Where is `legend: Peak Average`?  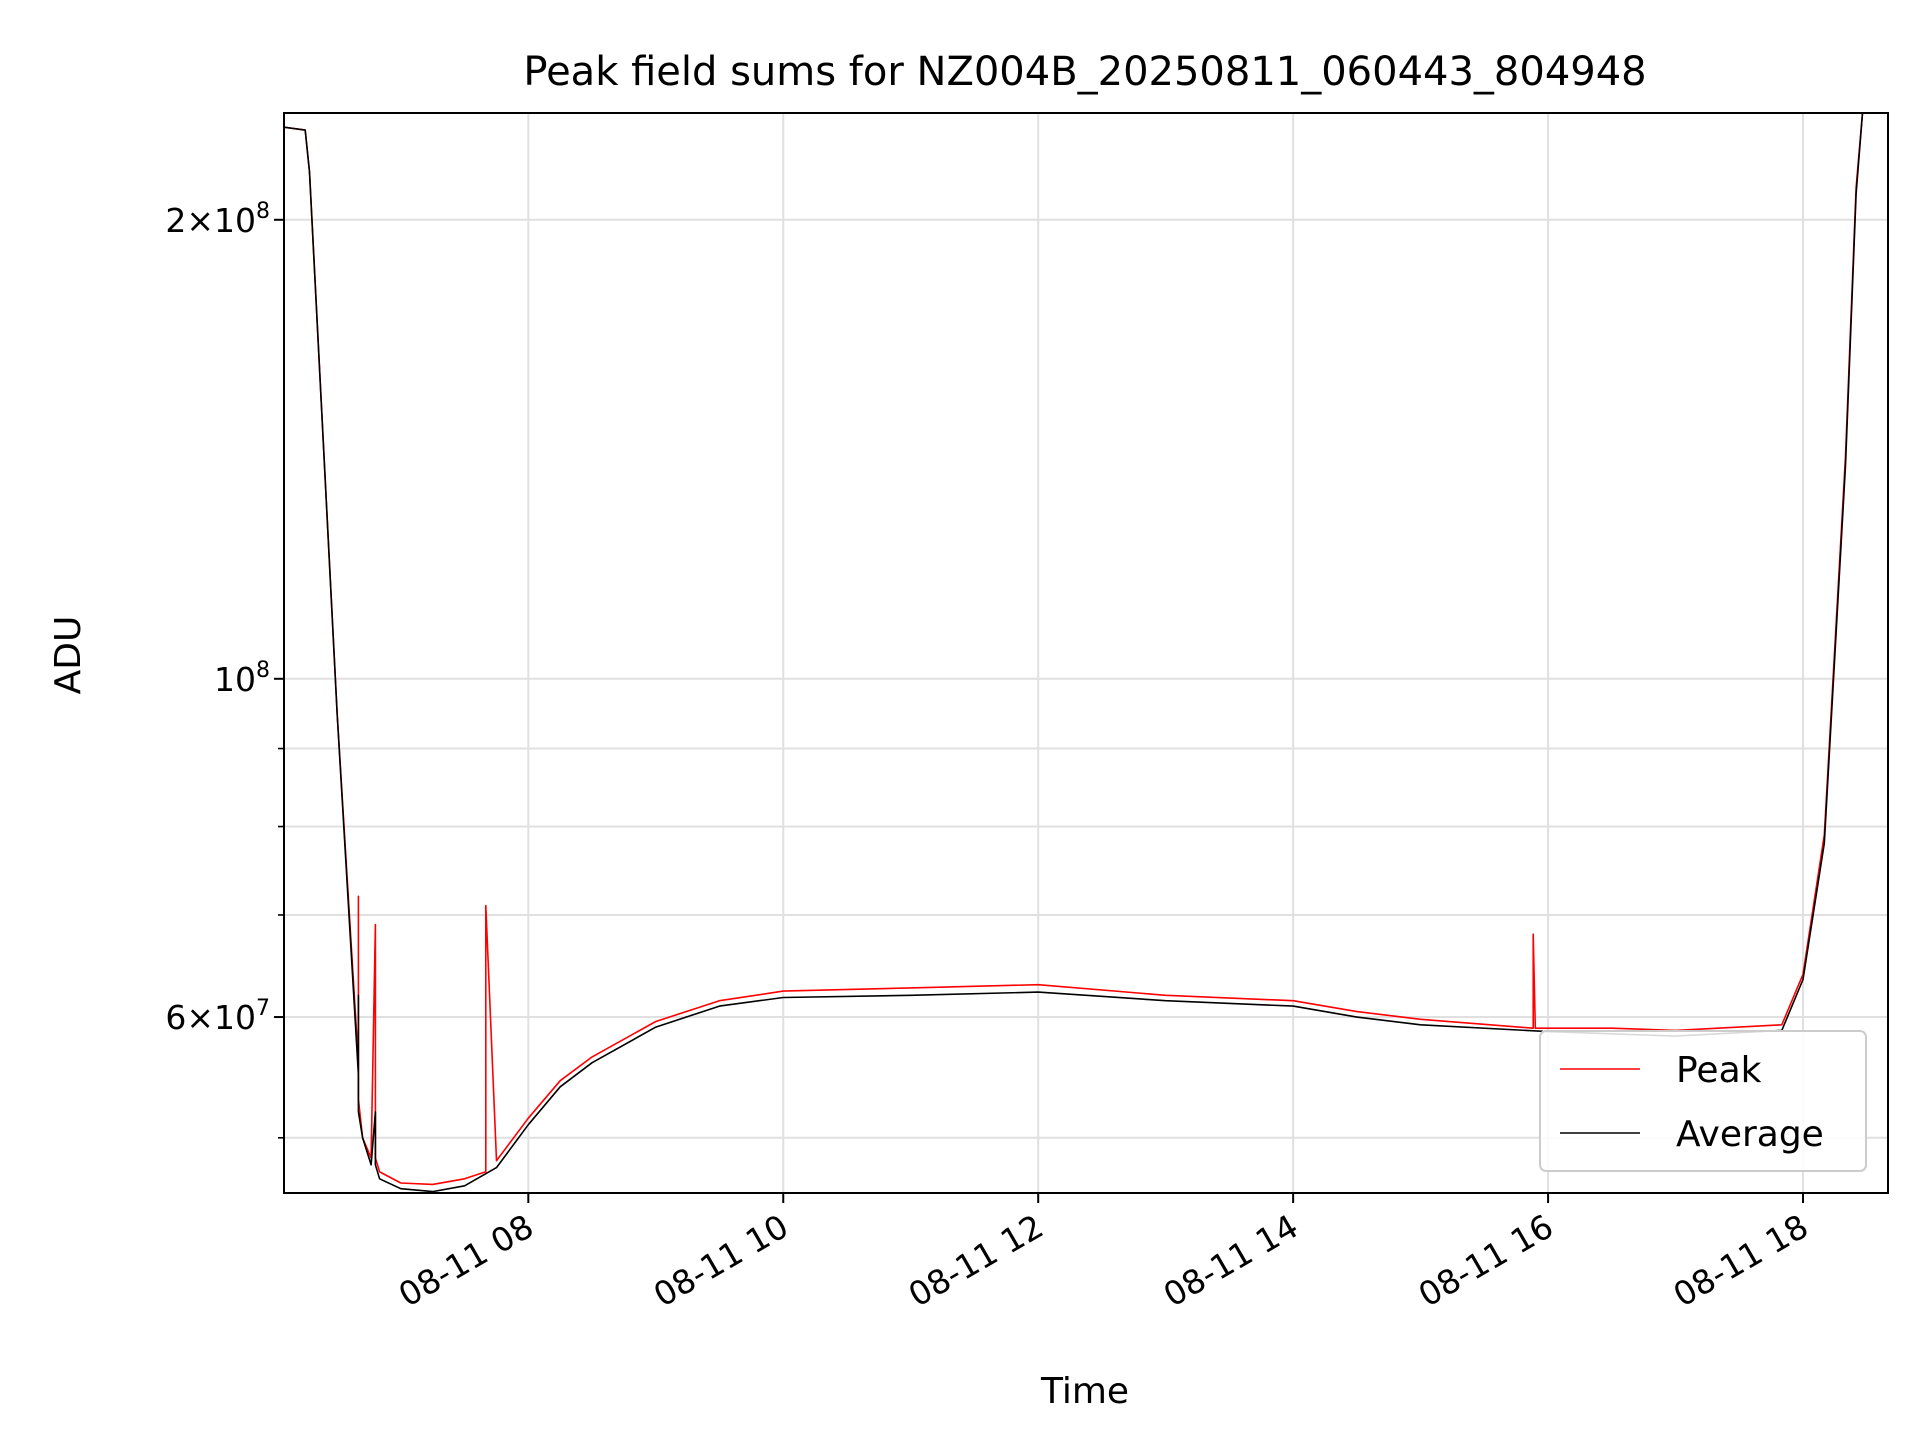 legend: Peak Average is located at coordinates (1703, 1101).